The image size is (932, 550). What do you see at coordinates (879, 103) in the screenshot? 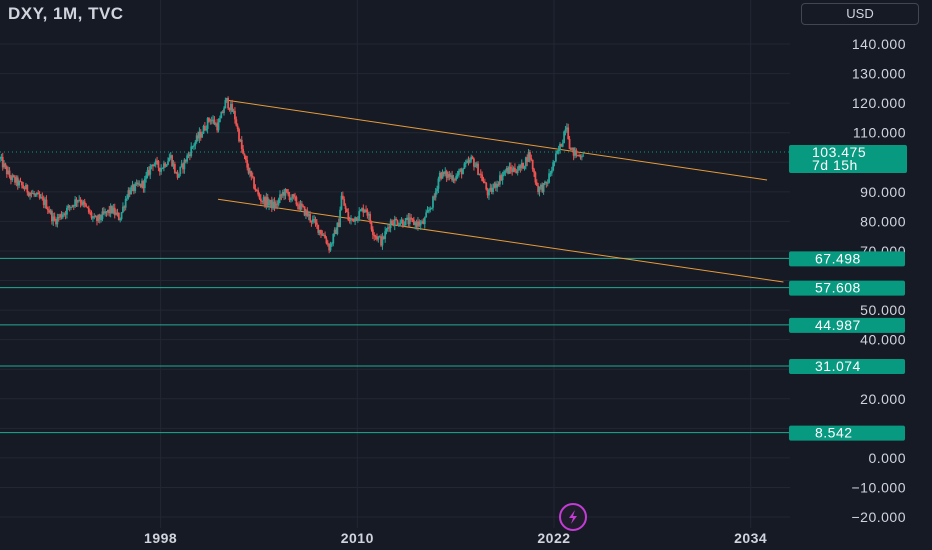
I see `y-tick-label: 120.000` at bounding box center [879, 103].